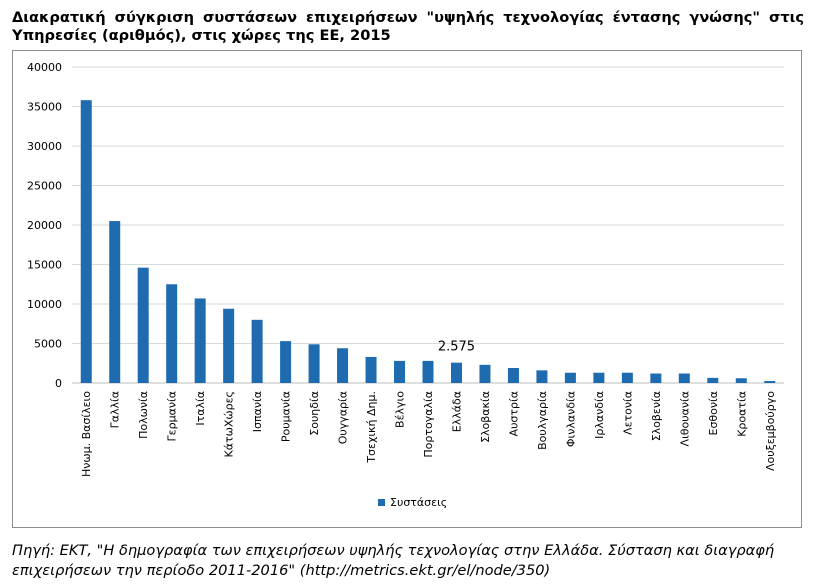  I want to click on x-tick-label: Γερμανία, so click(172, 416).